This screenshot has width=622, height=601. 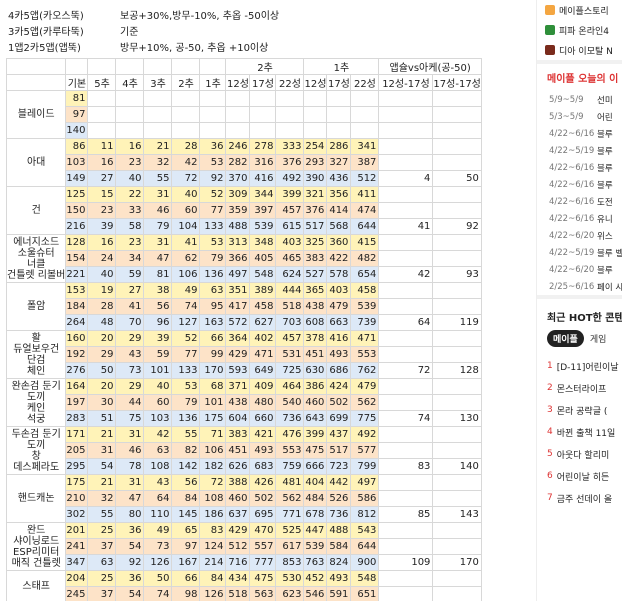 I want to click on stat-cell: 429, so click(x=238, y=354).